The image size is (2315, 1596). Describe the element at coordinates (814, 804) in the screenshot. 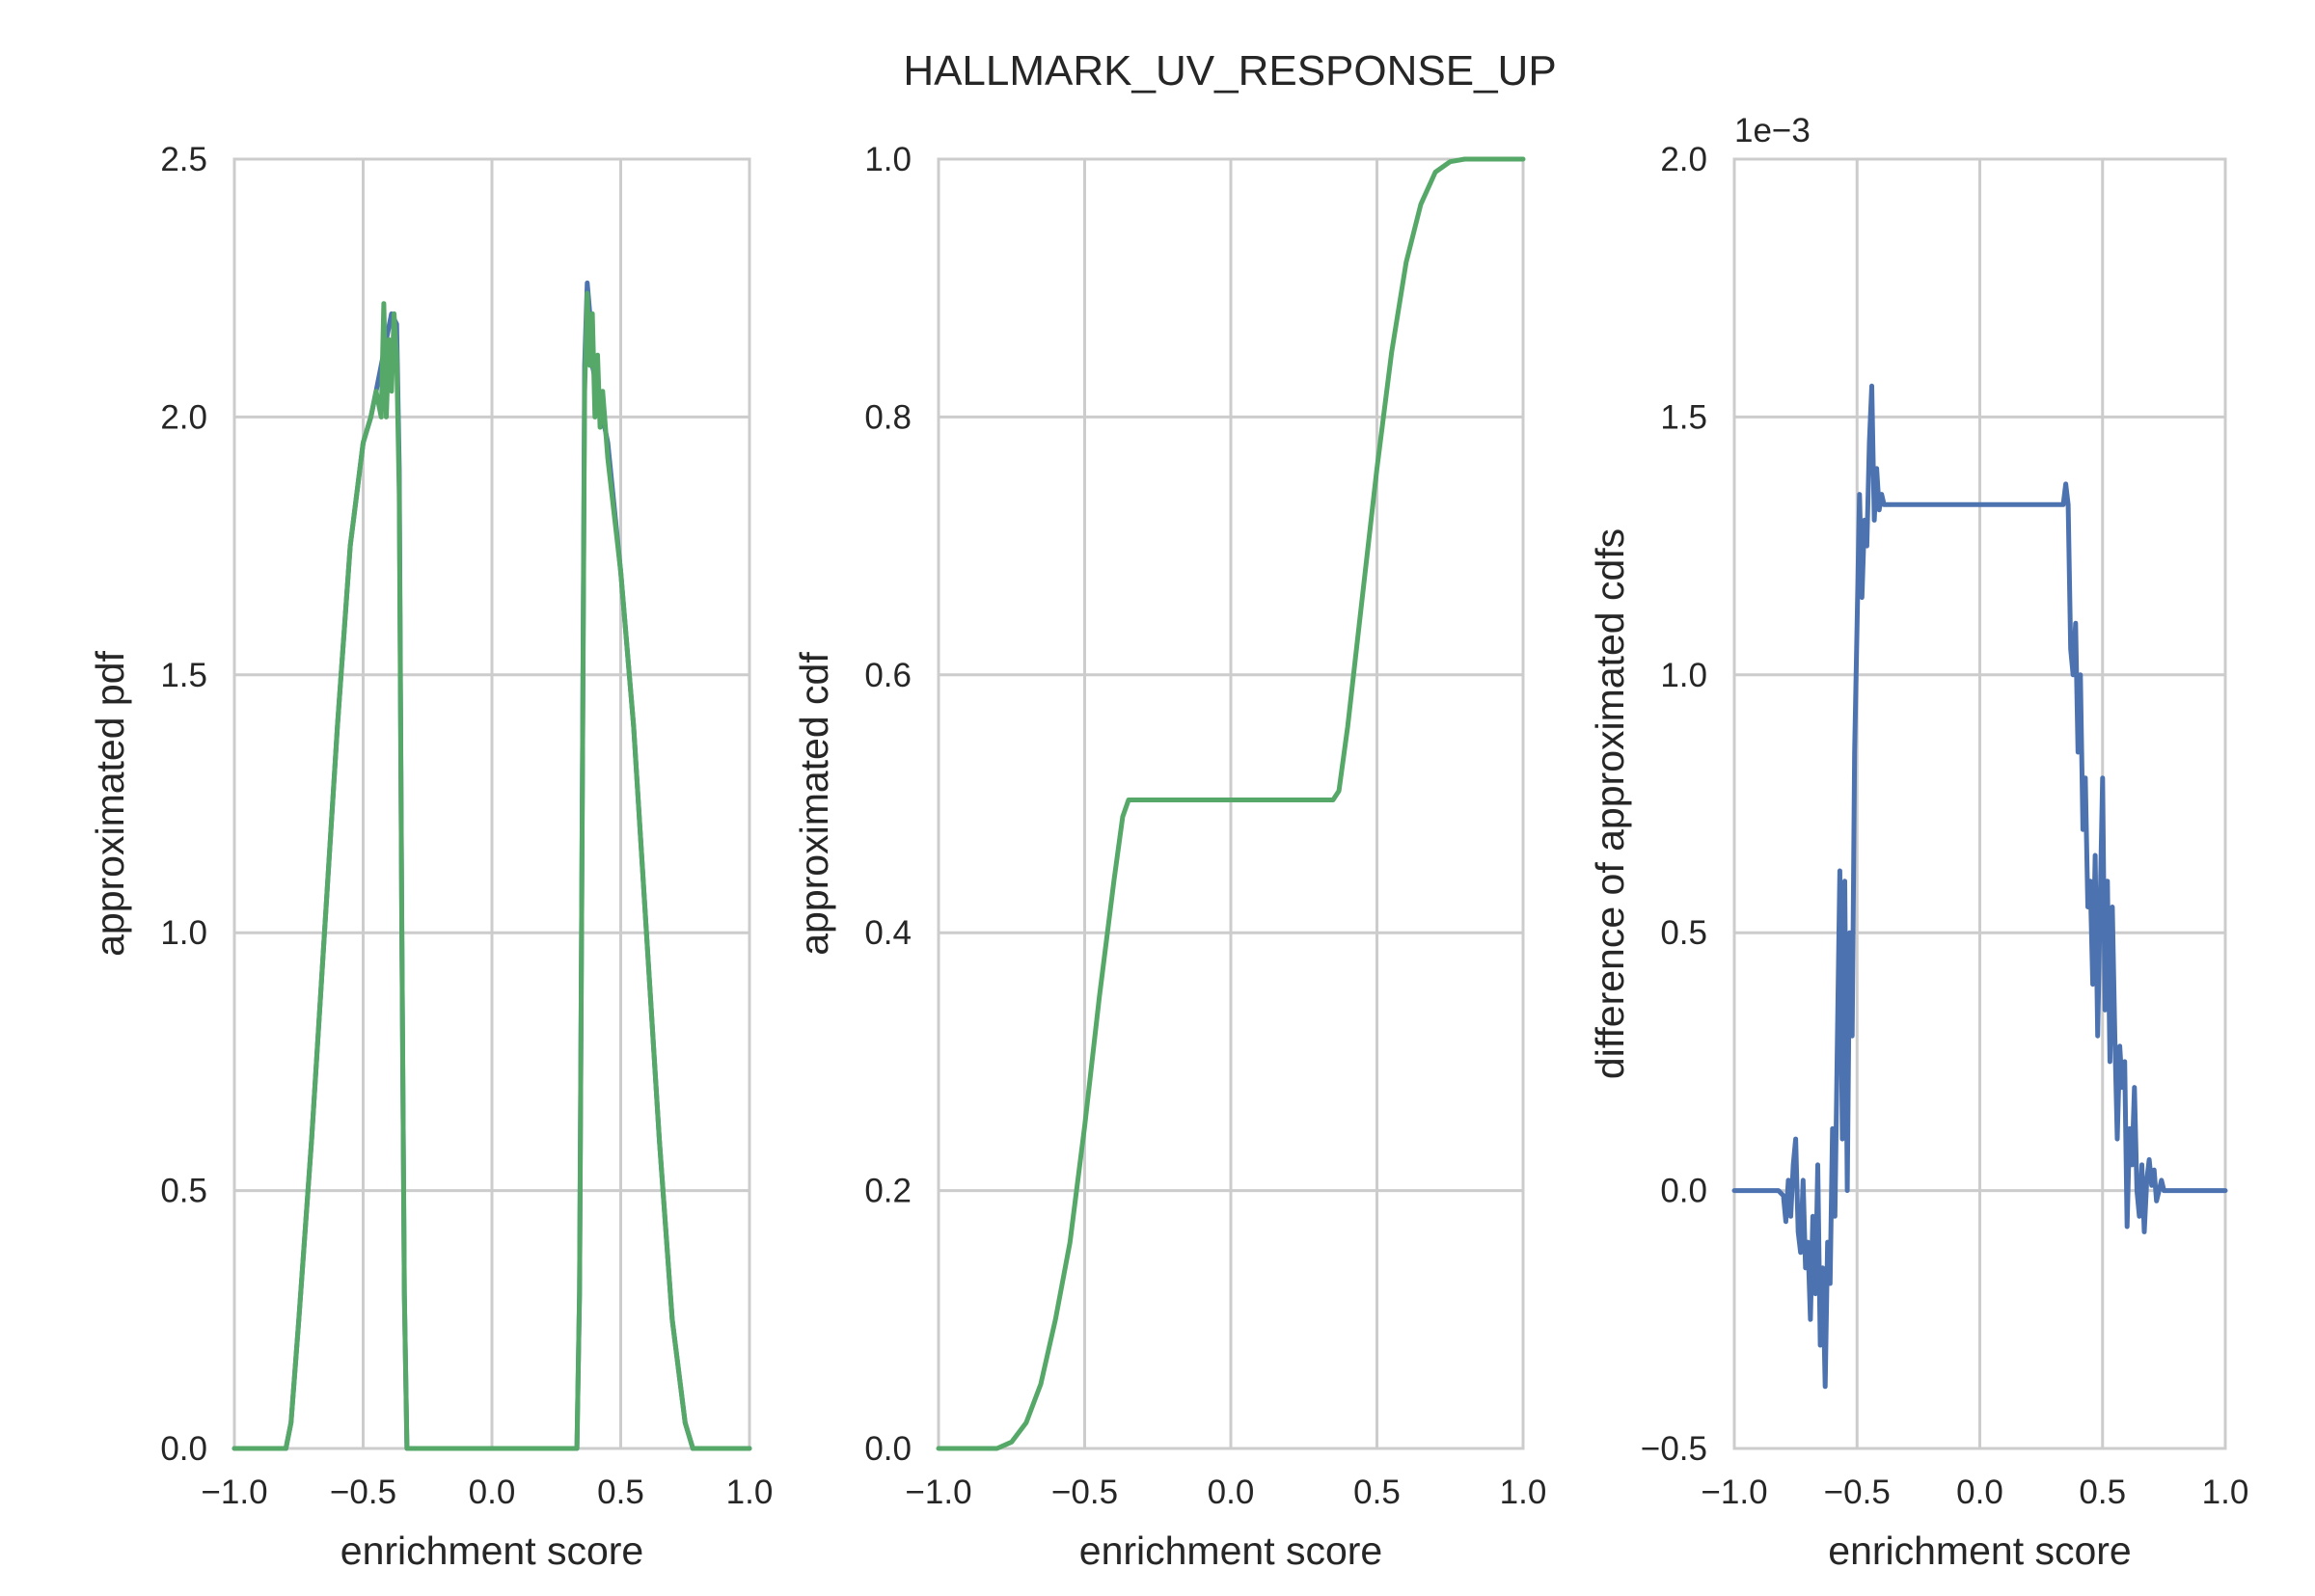

I see `y-axis-label: approximated cdf` at that location.